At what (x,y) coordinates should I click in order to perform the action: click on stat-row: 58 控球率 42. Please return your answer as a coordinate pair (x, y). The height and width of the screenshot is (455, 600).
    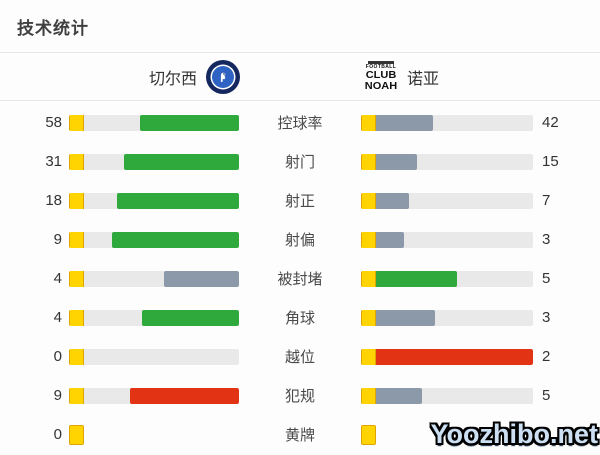
    Looking at the image, I should click on (300, 122).